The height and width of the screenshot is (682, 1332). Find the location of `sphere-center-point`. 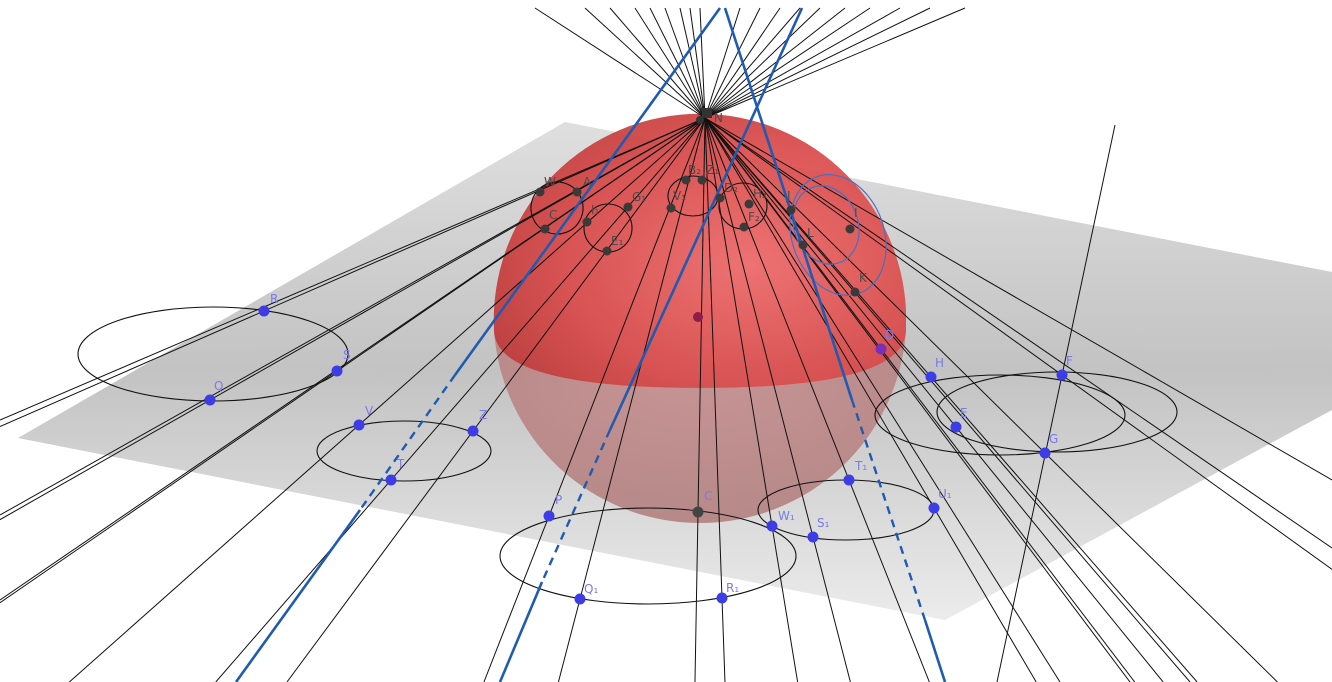

sphere-center-point is located at coordinates (698, 317).